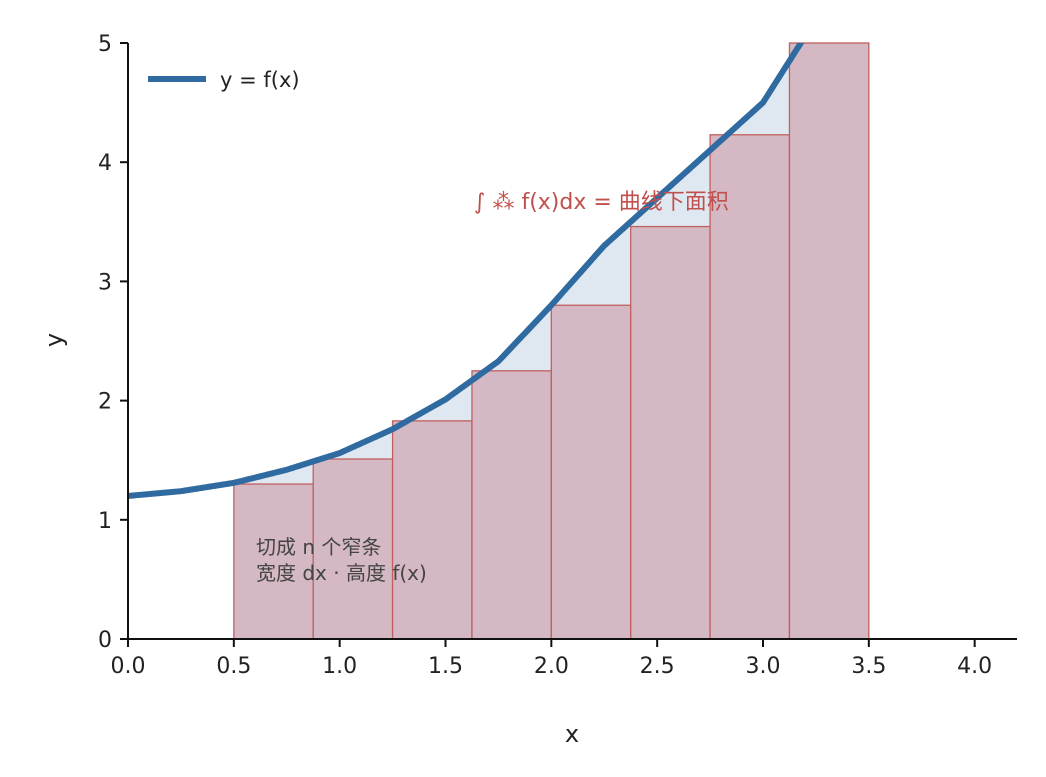 This screenshot has height=777, width=1046. I want to click on x-tick-label: 0.0, so click(128, 666).